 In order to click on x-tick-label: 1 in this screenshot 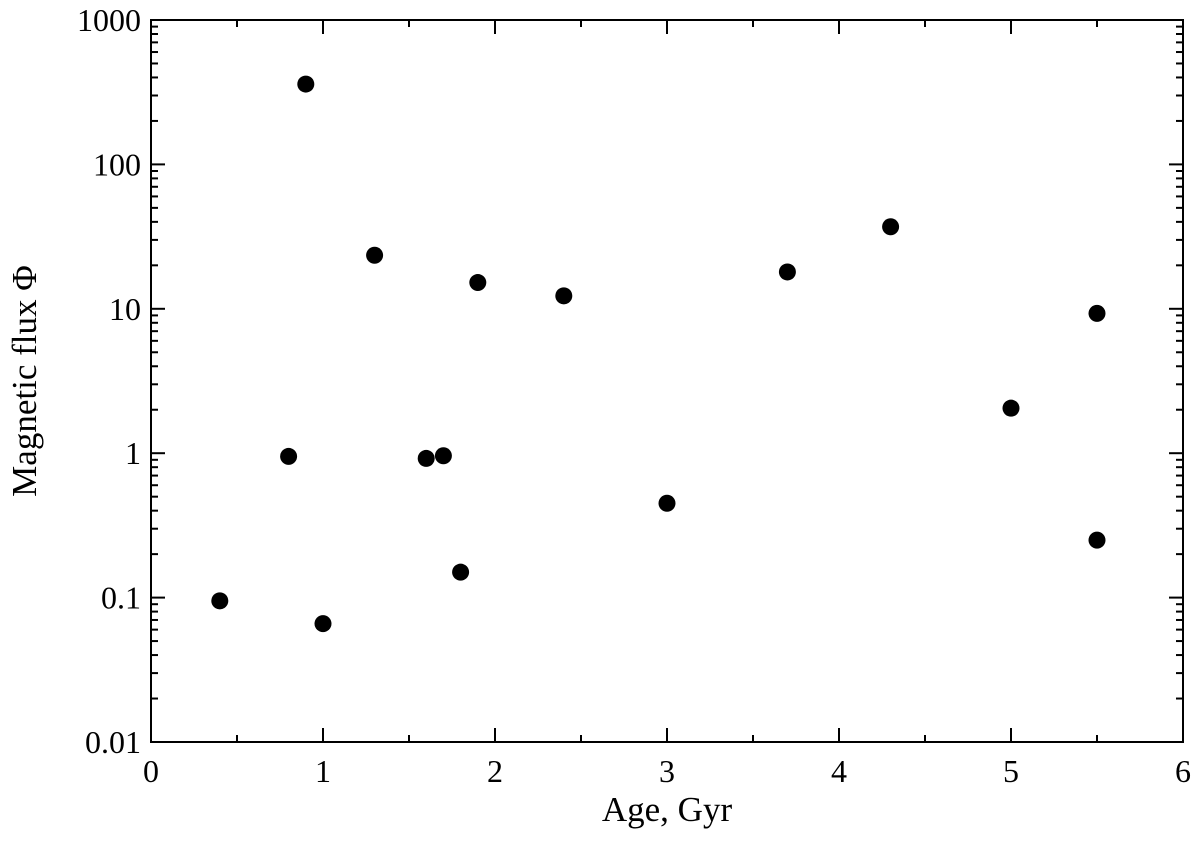, I will do `click(323, 771)`.